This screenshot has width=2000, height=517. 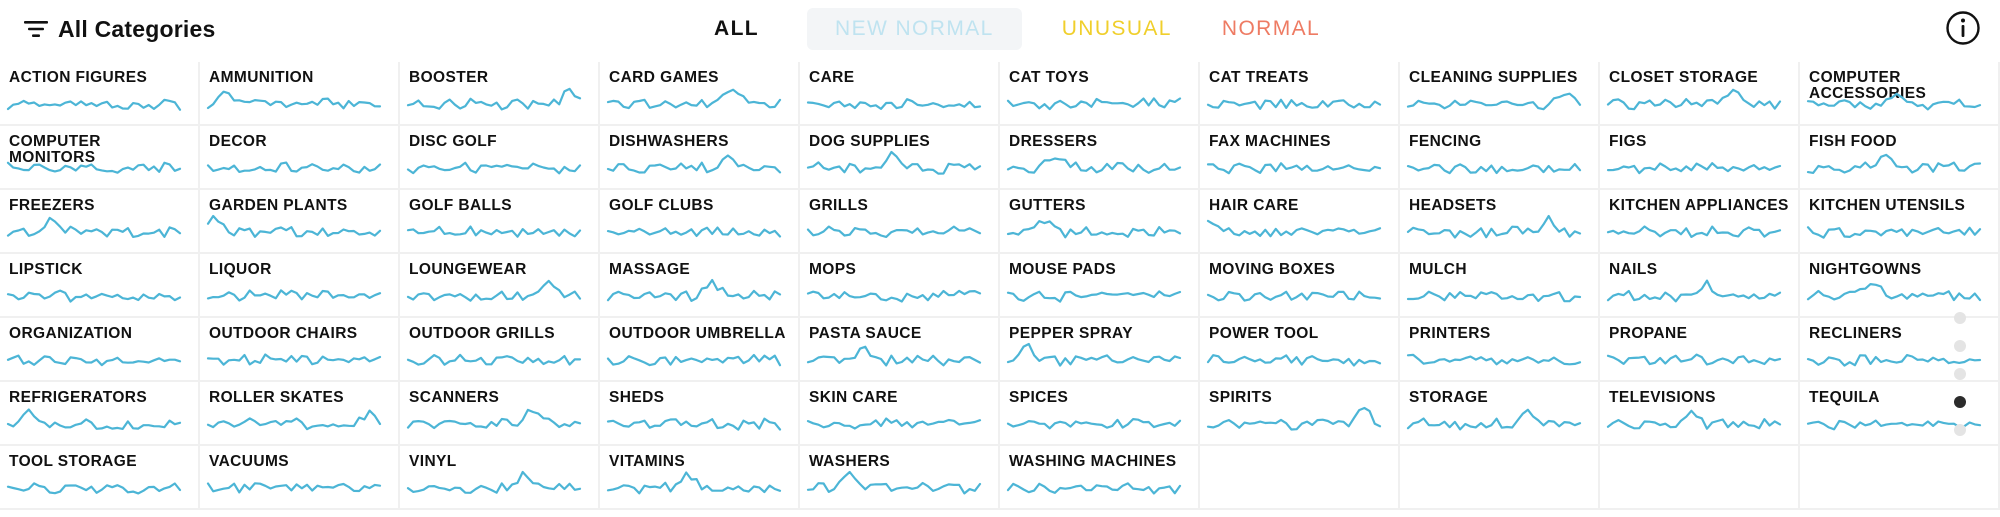 I want to click on category-card: DISC GOLF, so click(x=500, y=158).